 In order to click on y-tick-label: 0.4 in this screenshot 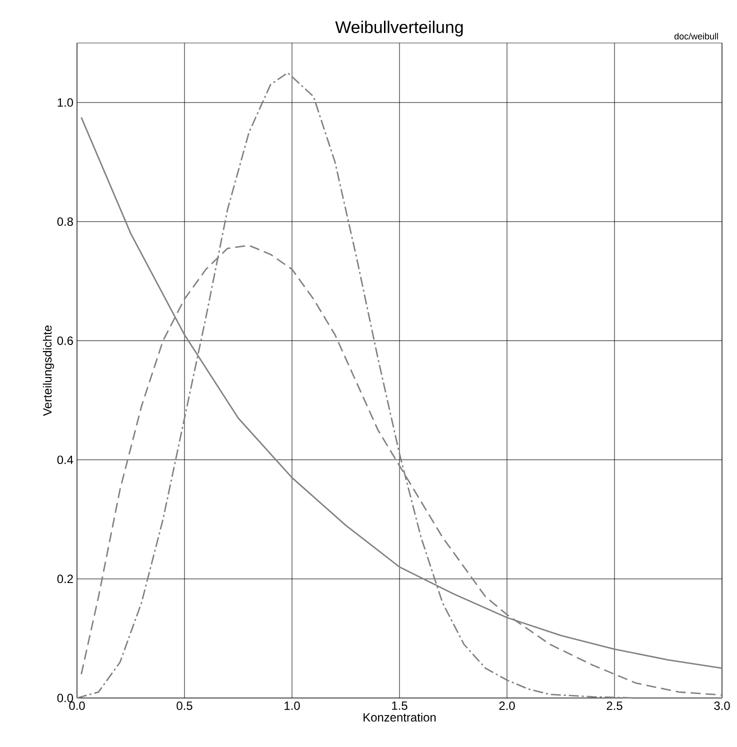, I will do `click(65, 460)`.